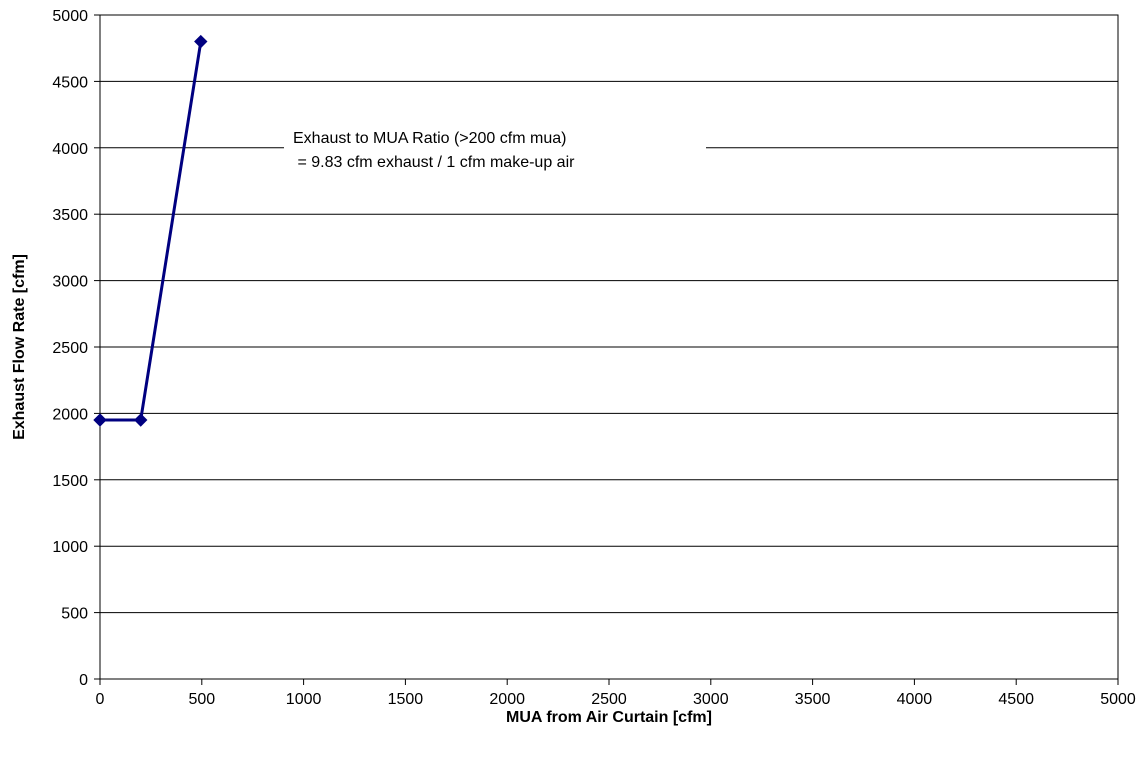  Describe the element at coordinates (915, 699) in the screenshot. I see `x-tick-label-4000: 4000` at that location.